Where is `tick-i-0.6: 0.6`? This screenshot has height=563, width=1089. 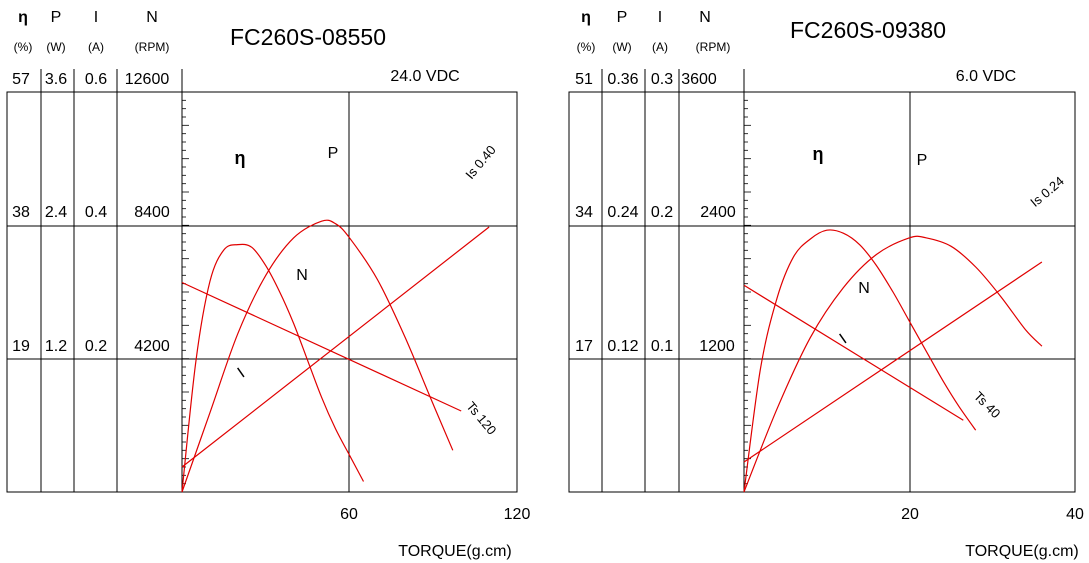
tick-i-0.6: 0.6 is located at coordinates (96, 79).